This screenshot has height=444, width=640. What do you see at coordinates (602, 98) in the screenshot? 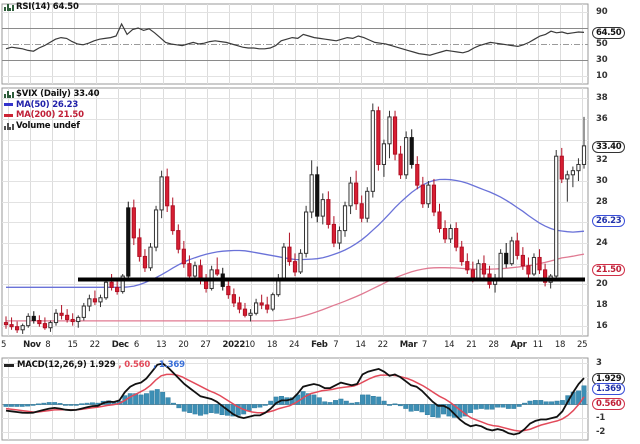
I see `price-ytick-38: 38` at bounding box center [602, 98].